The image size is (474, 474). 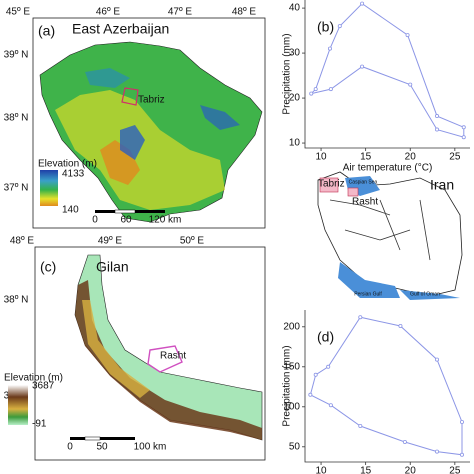 I want to click on lon-label: 50º E, so click(x=192, y=241).